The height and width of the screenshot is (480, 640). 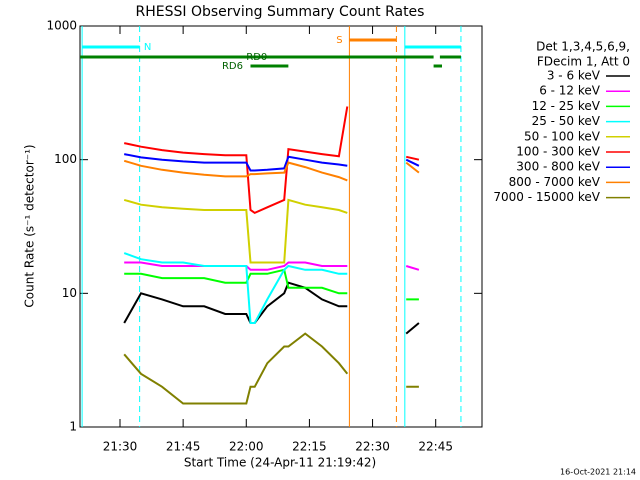 I want to click on legend-label: 800 - 7000 keV, so click(x=555, y=182).